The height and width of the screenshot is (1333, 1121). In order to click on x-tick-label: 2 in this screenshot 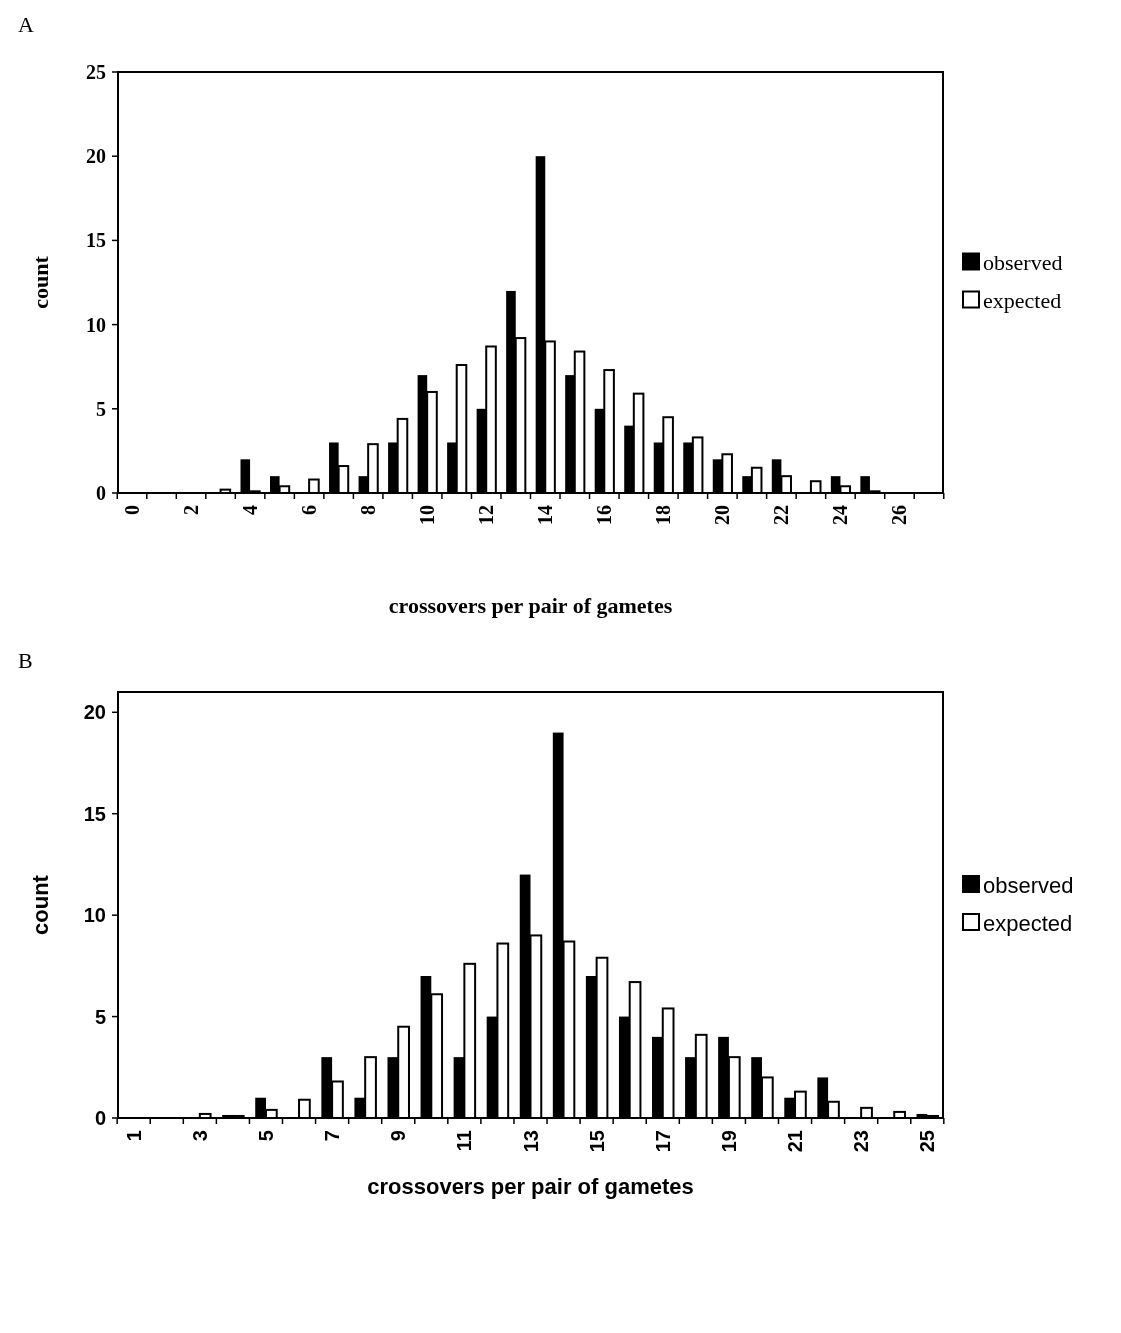, I will do `click(191, 510)`.